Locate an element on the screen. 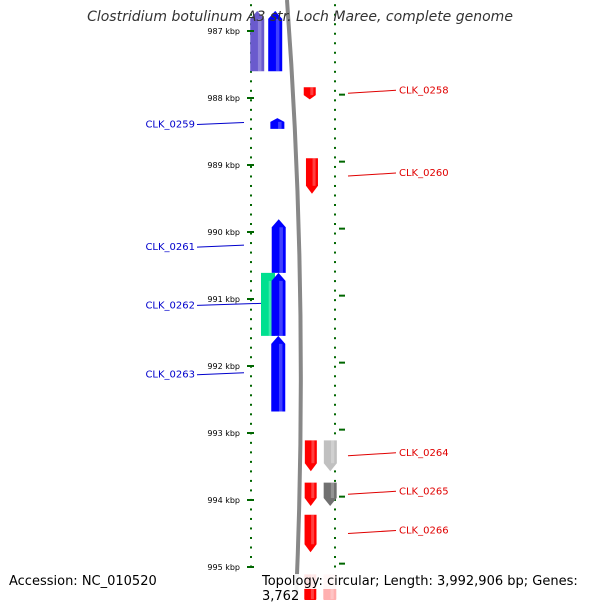  feature-label: CLK_0261 is located at coordinates (170, 247).